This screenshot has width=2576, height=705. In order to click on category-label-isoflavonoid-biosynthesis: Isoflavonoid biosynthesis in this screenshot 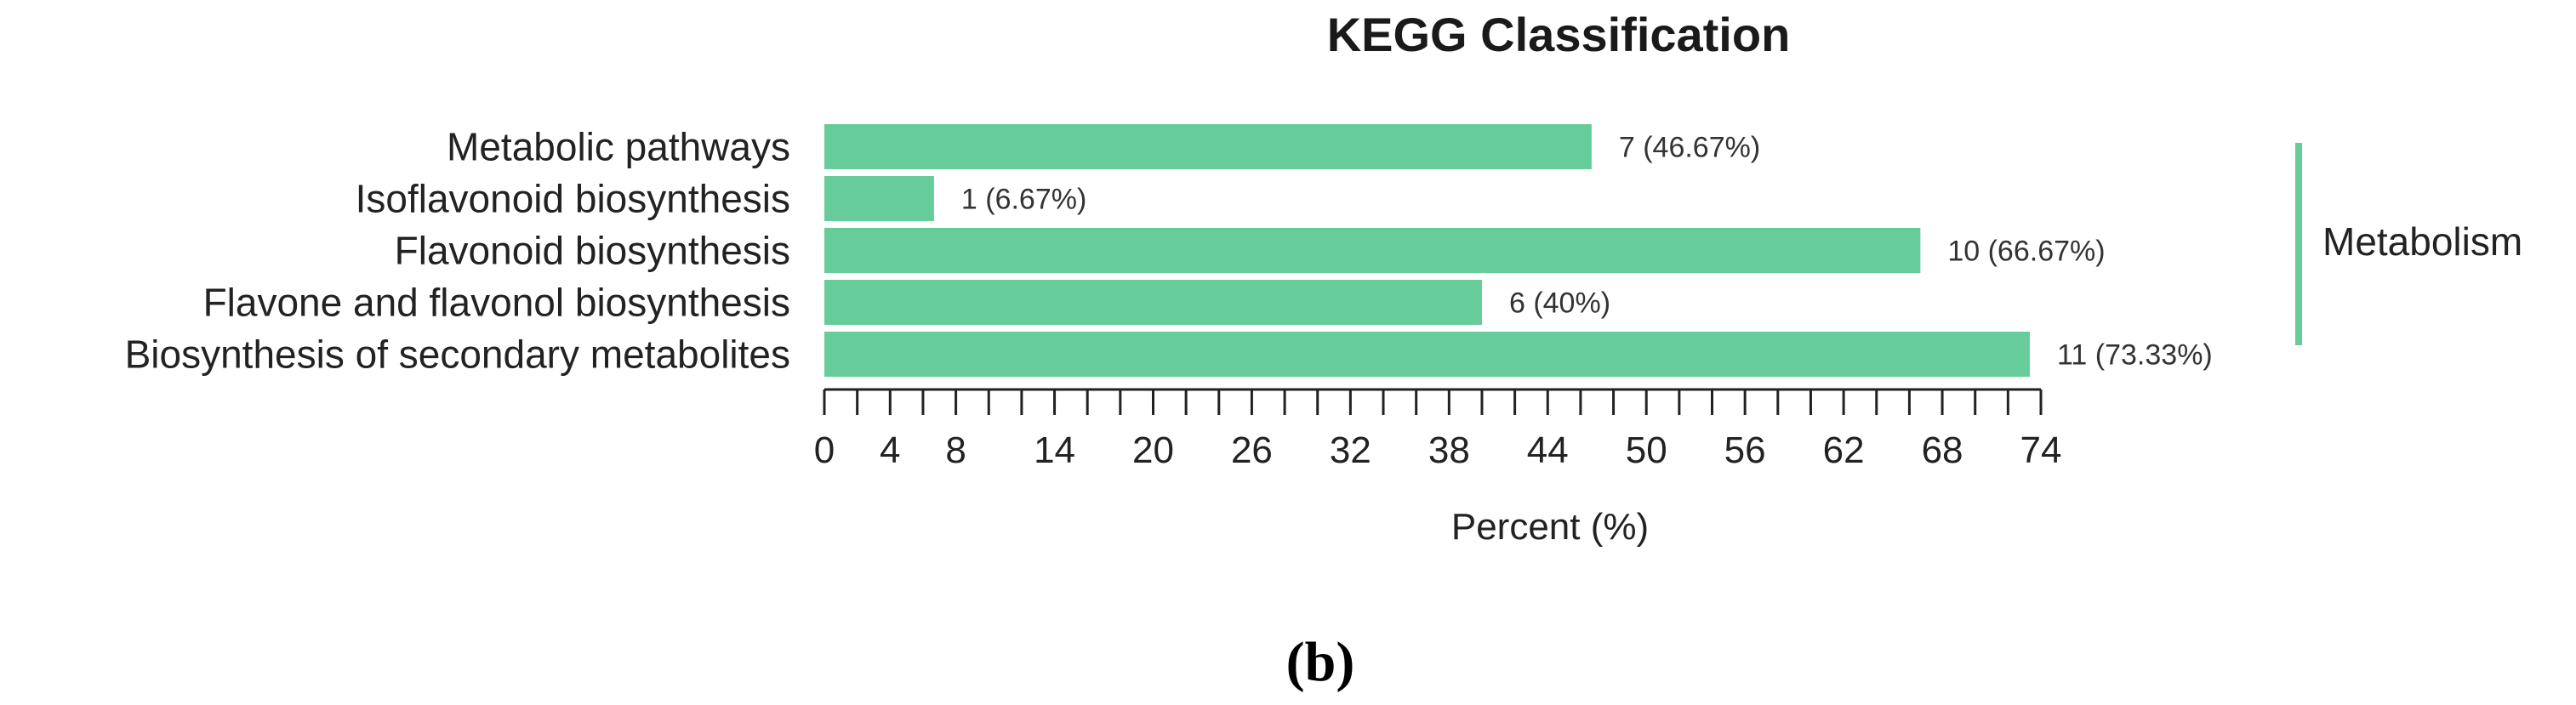, I will do `click(573, 199)`.